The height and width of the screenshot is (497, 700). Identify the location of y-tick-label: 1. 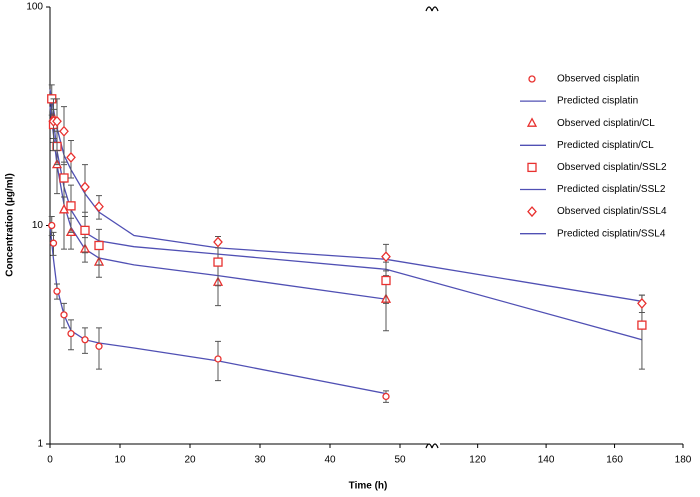
(40, 444).